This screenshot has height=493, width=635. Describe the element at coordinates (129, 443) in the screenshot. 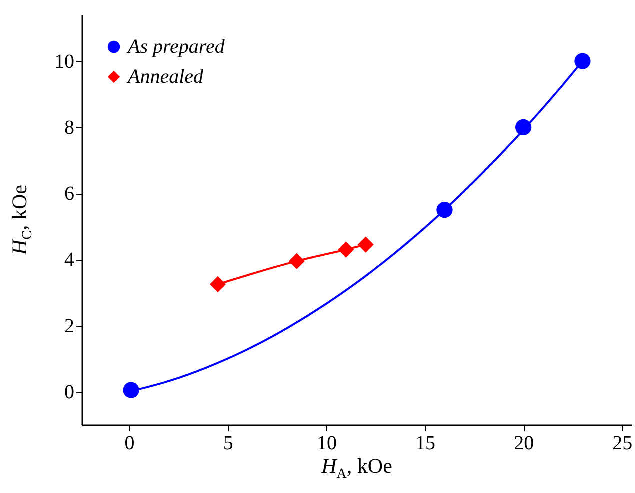

I see `x-tick-label: 0` at that location.